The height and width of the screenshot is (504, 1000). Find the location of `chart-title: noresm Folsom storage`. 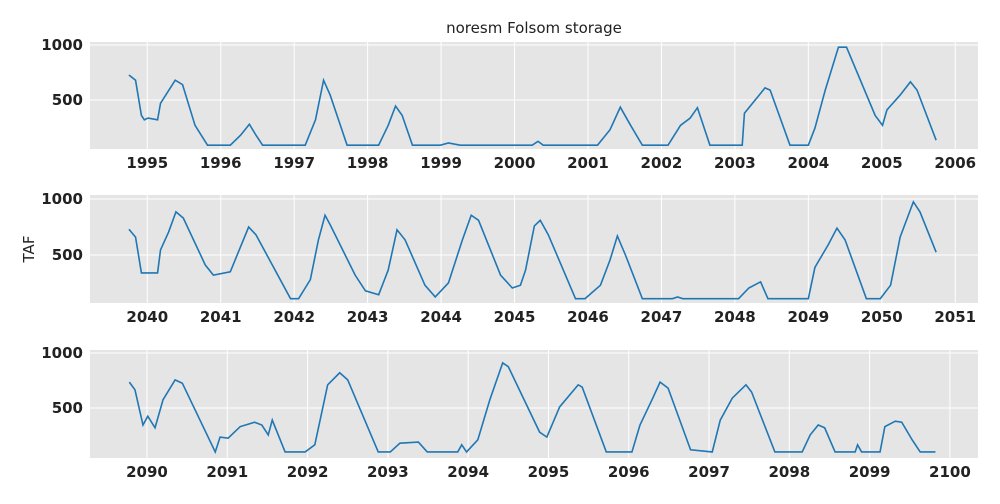

chart-title: noresm Folsom storage is located at coordinates (534, 28).